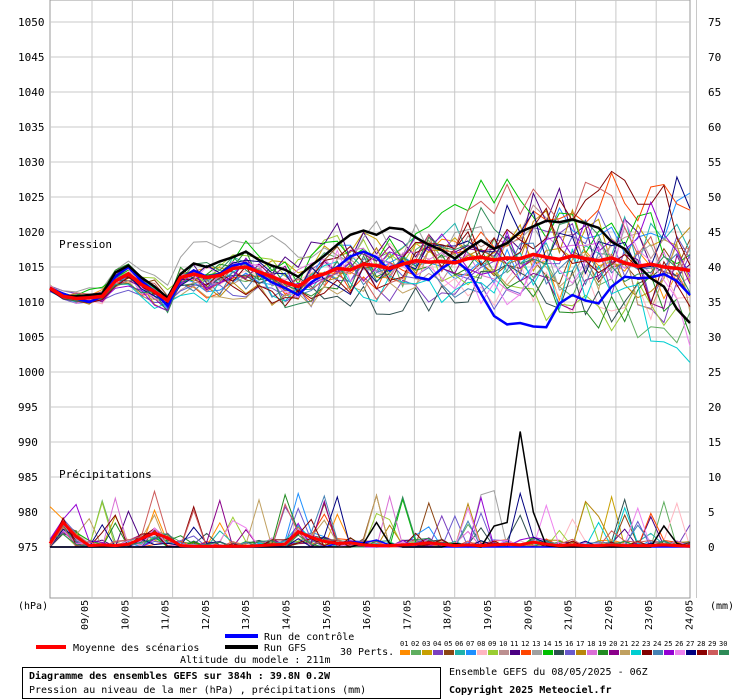 This screenshot has height=700, width=740. I want to click on right-tick-label: 25, so click(714, 372).